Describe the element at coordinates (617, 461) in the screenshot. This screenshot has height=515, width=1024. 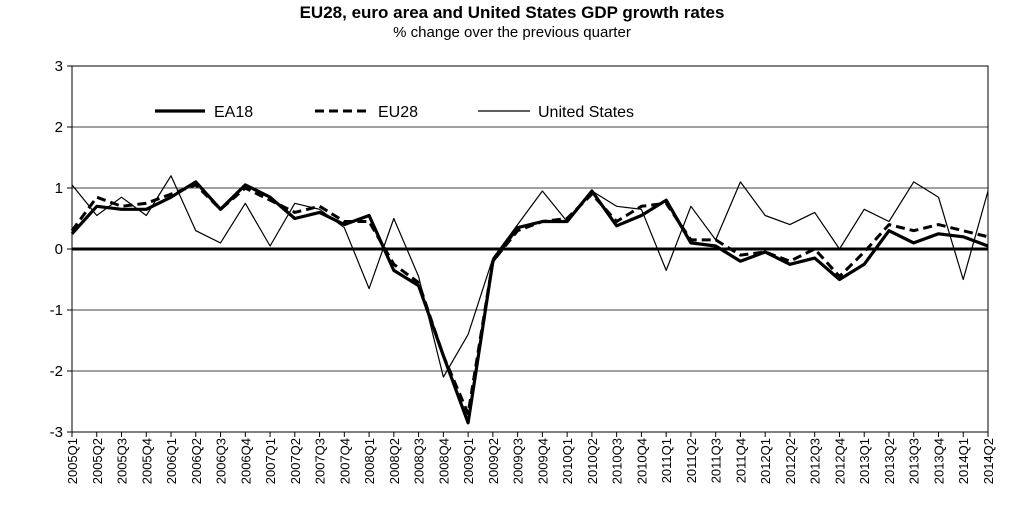
I see `xtick-label-2010Q3: 2010Q3` at that location.